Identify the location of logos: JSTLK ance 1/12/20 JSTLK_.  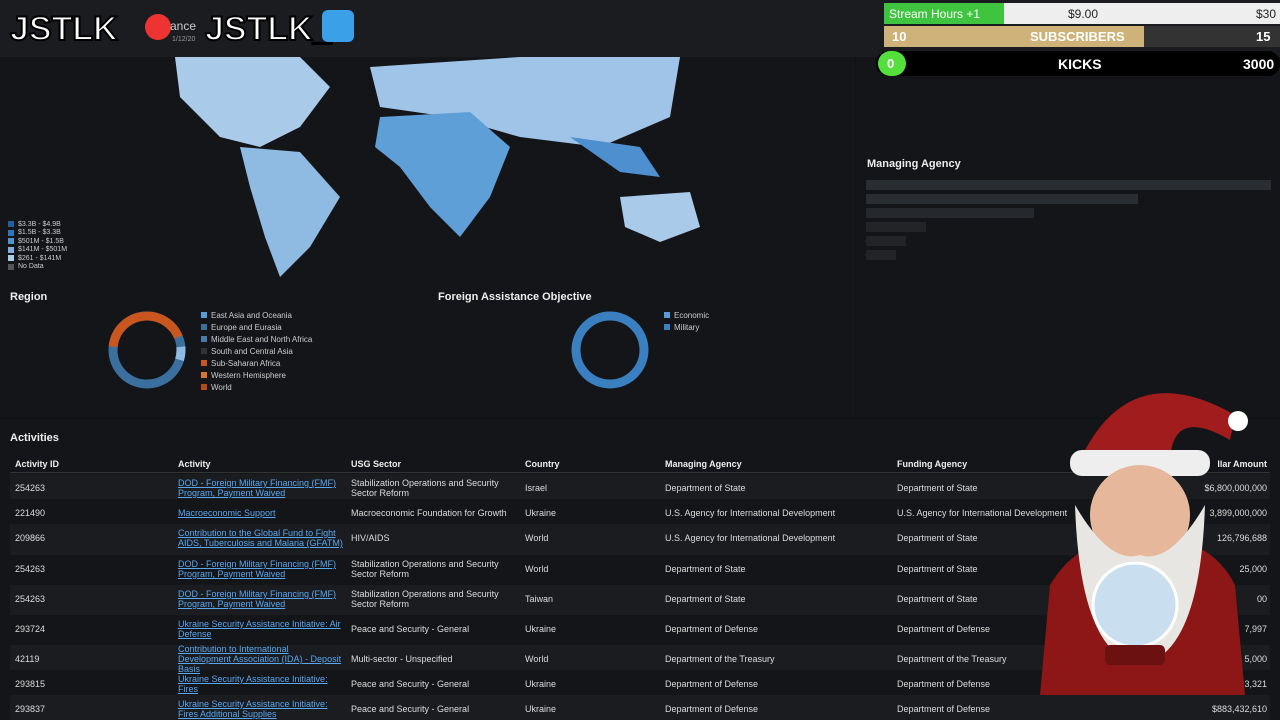
(181, 29).